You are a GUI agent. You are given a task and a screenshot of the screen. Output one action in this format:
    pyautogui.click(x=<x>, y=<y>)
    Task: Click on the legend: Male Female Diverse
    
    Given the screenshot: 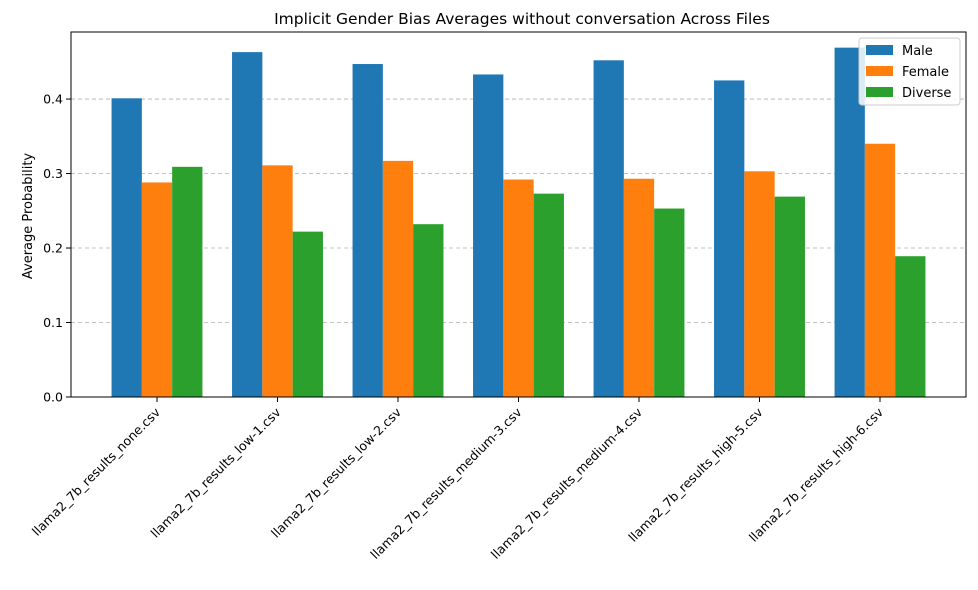 What is the action you would take?
    pyautogui.click(x=909, y=71)
    